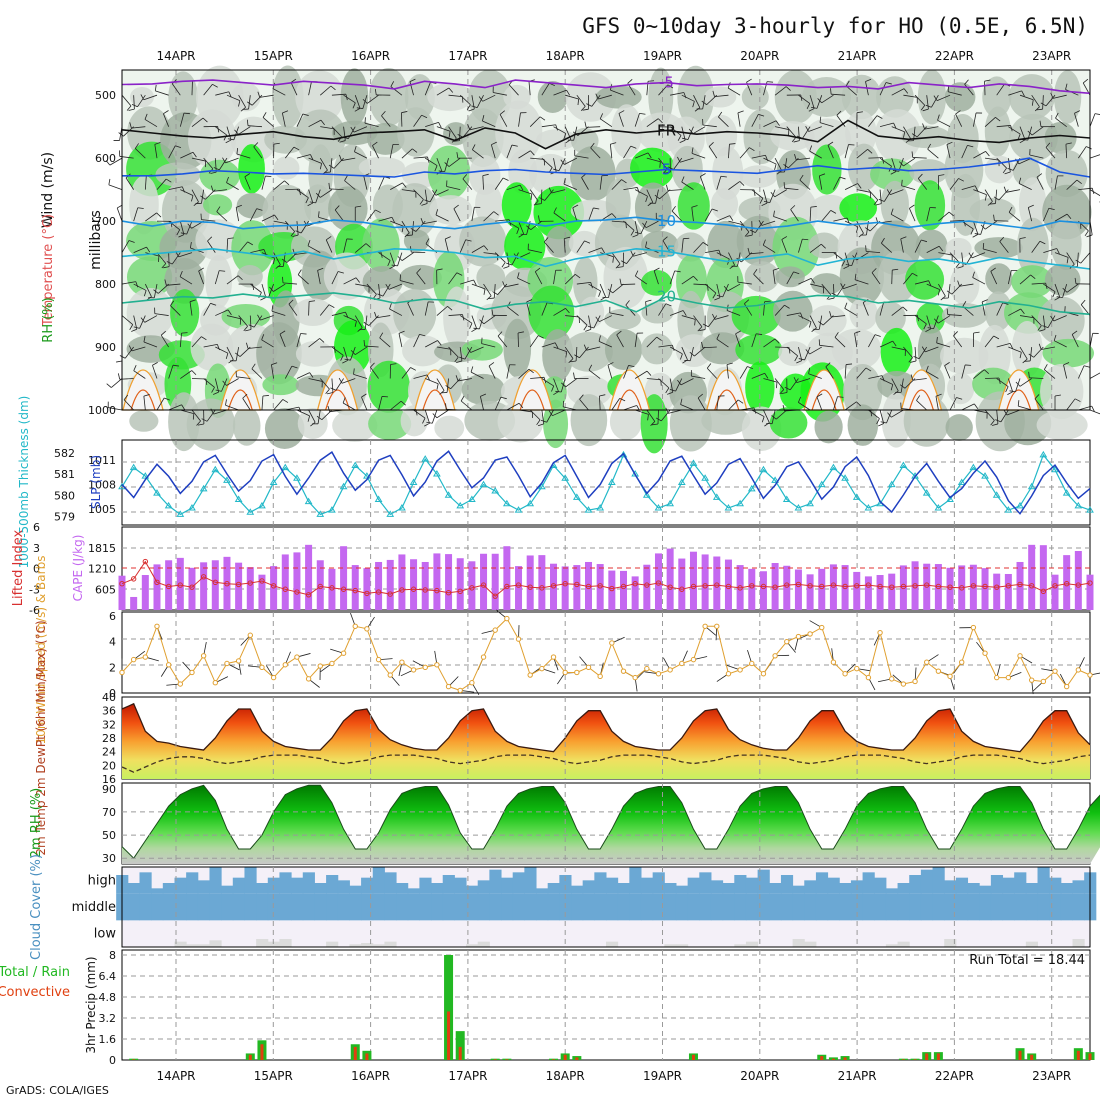 The image size is (1100, 1100). What do you see at coordinates (833, 1059) in the screenshot?
I see `precip-convective-bar` at bounding box center [833, 1059].